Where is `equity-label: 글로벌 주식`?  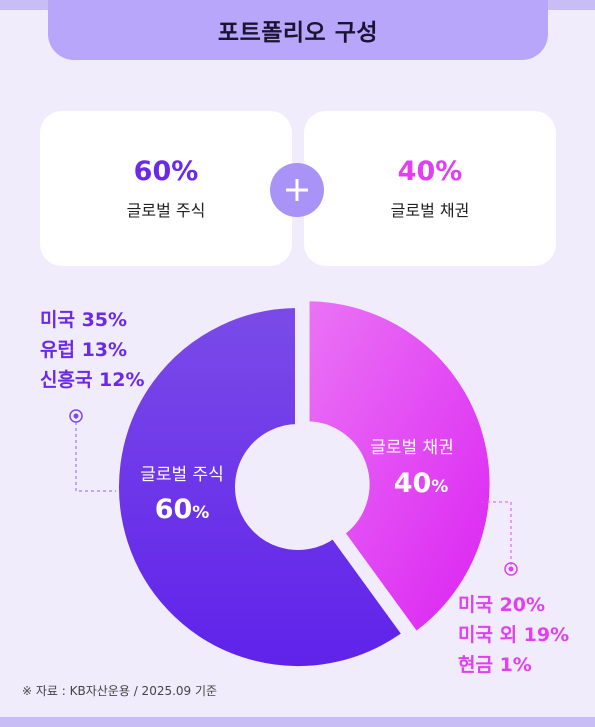 equity-label: 글로벌 주식 is located at coordinates (166, 210).